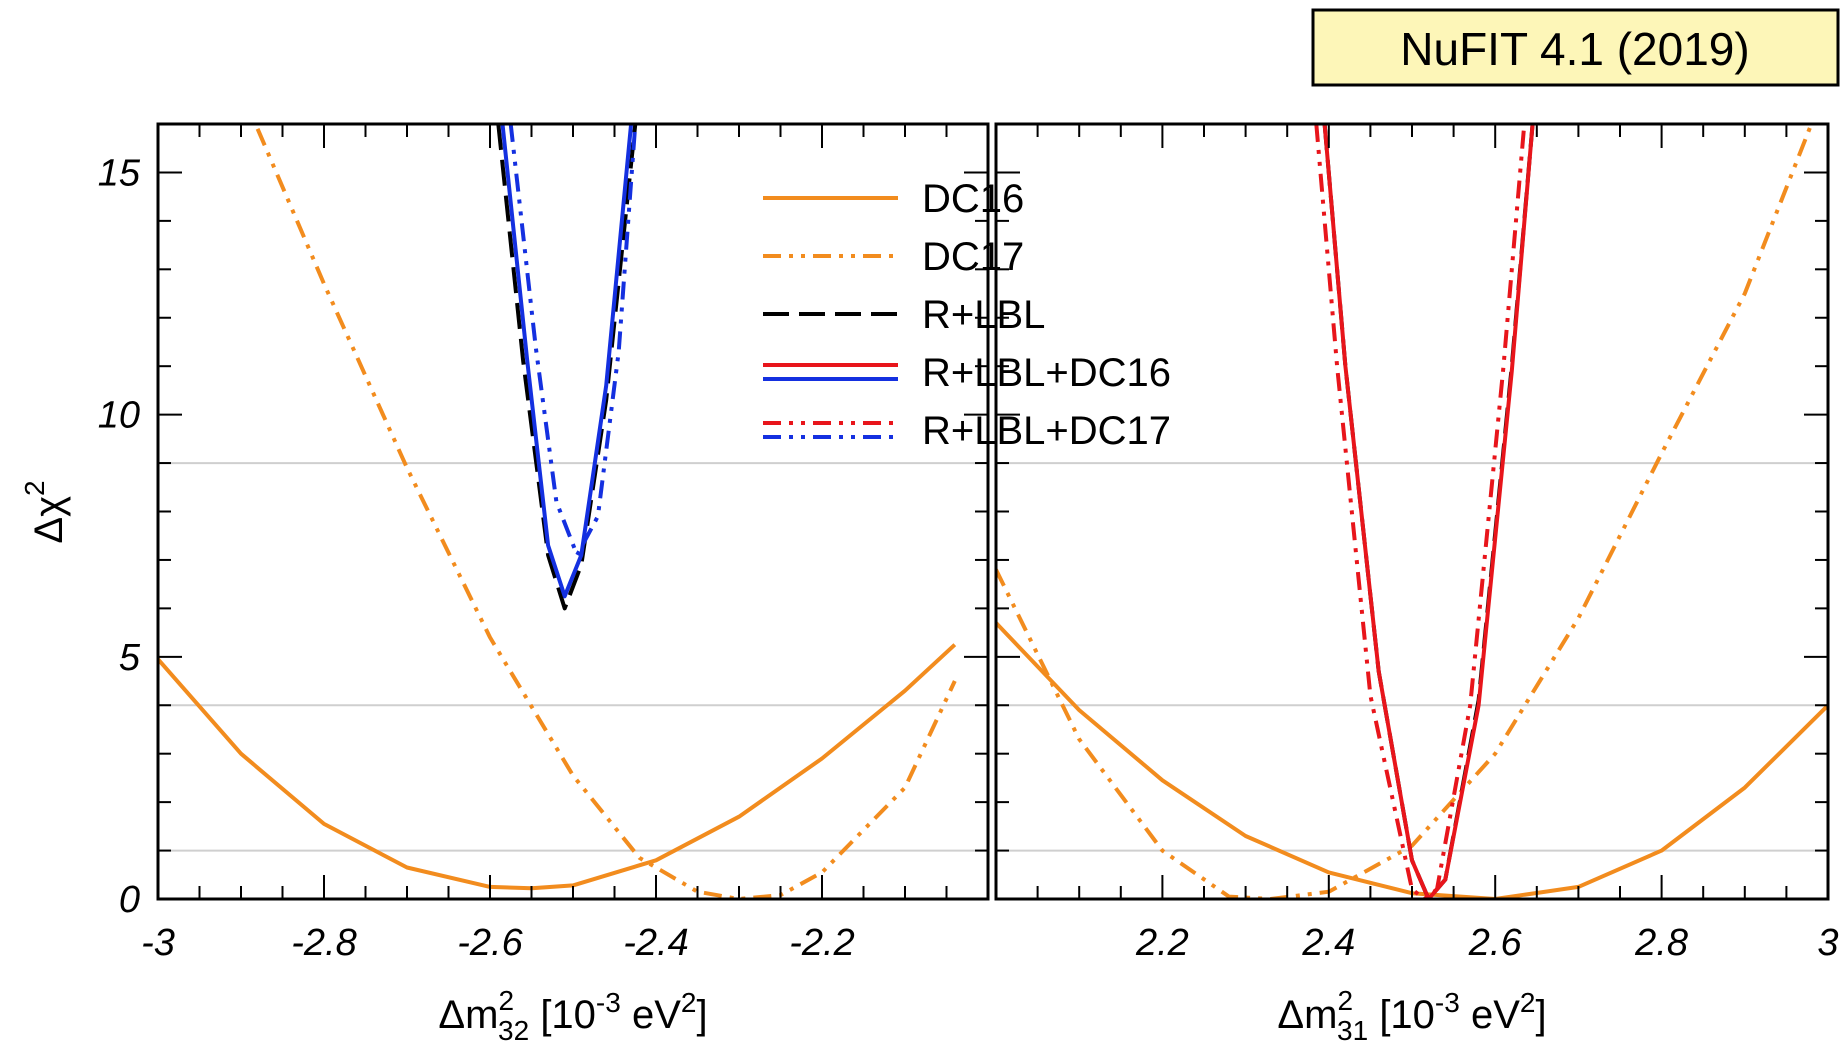 The image size is (1844, 1054). I want to click on x-axis-title-right-part: eV, so click(1490, 1015).